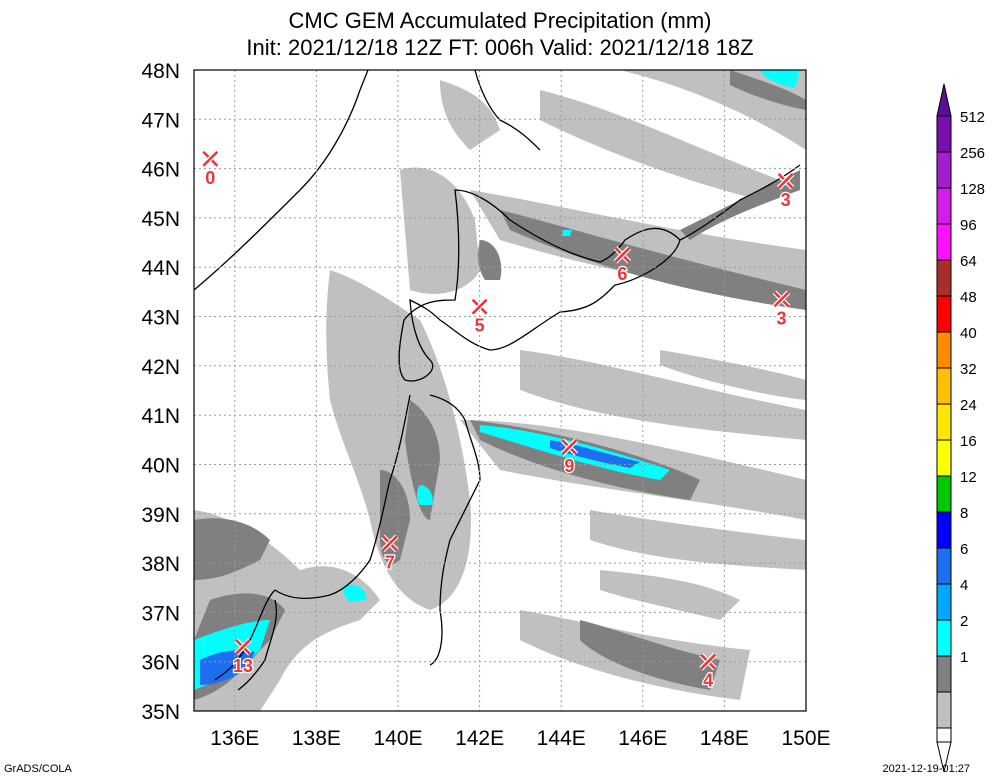 This screenshot has width=1000, height=779. I want to click on colorbar-label: 40, so click(968, 333).